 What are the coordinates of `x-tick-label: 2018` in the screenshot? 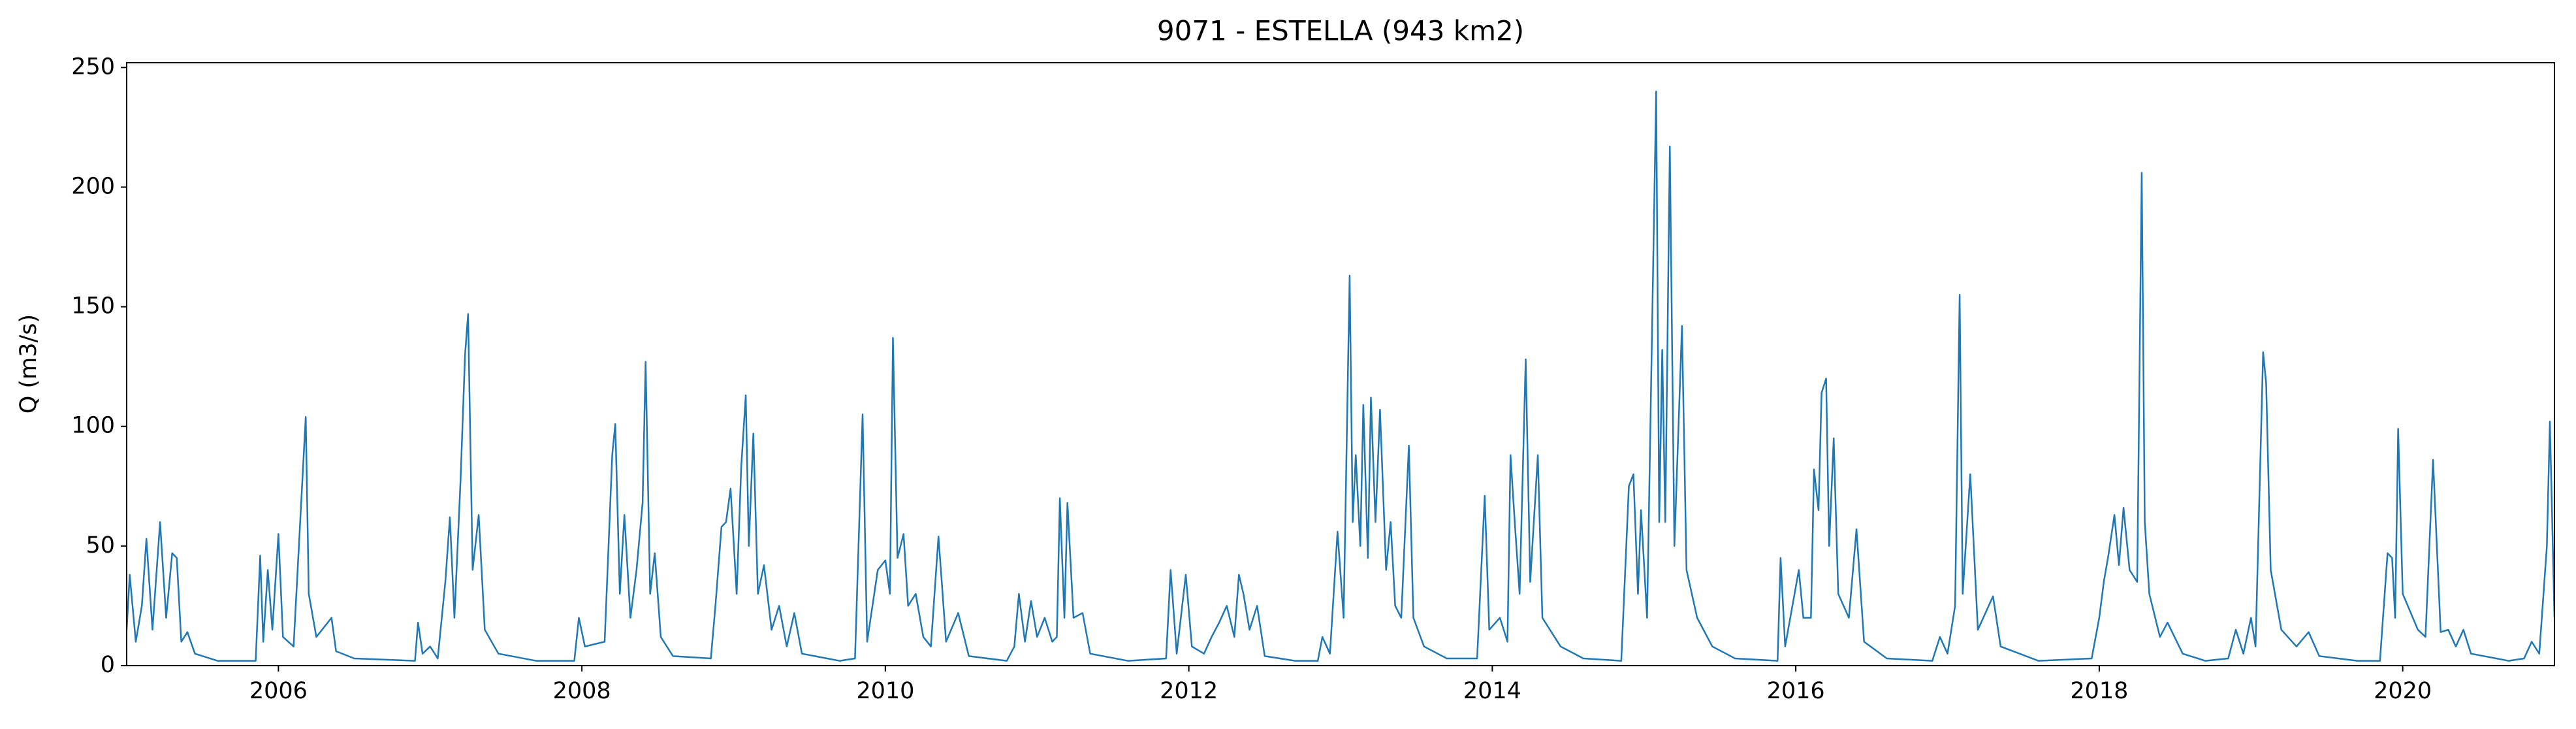 It's located at (2099, 691).